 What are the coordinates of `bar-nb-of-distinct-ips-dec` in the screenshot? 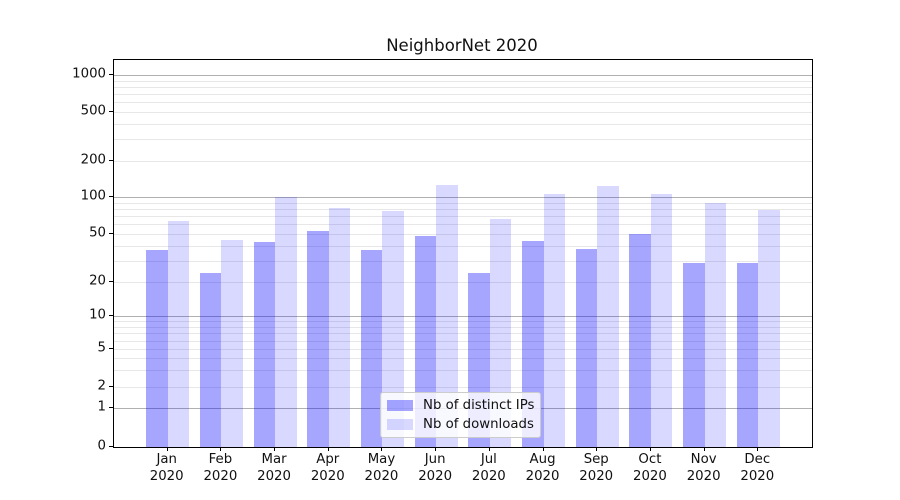 It's located at (747, 354).